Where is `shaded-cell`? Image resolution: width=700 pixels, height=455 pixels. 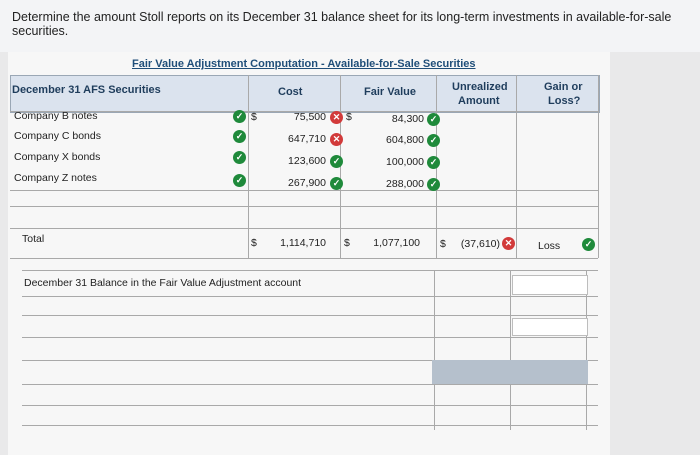 shaded-cell is located at coordinates (510, 372).